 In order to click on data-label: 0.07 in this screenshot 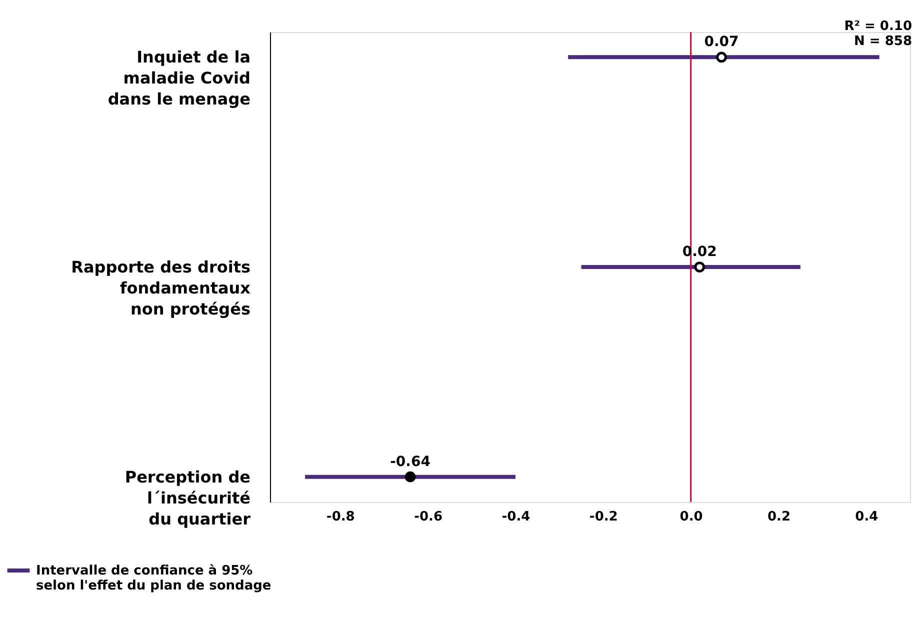, I will do `click(721, 42)`.